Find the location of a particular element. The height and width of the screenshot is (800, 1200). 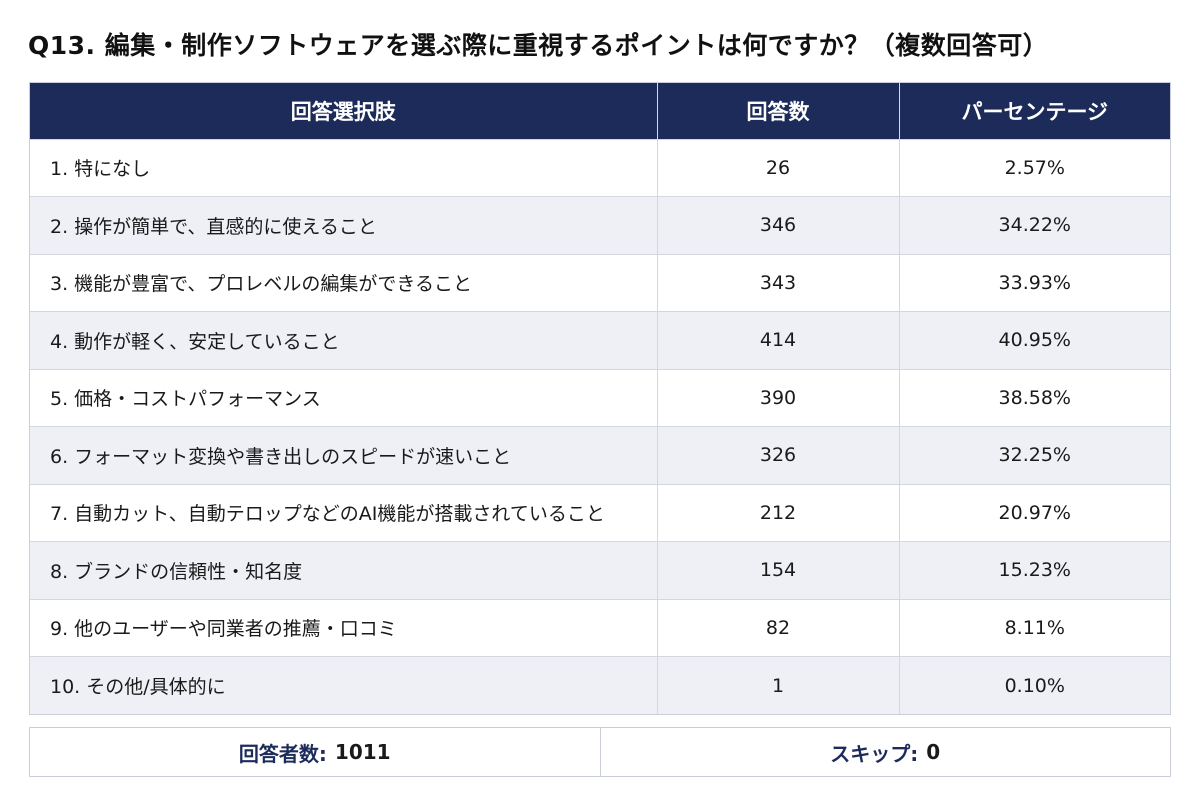

skip-summary: スキップ: 0 is located at coordinates (885, 752).